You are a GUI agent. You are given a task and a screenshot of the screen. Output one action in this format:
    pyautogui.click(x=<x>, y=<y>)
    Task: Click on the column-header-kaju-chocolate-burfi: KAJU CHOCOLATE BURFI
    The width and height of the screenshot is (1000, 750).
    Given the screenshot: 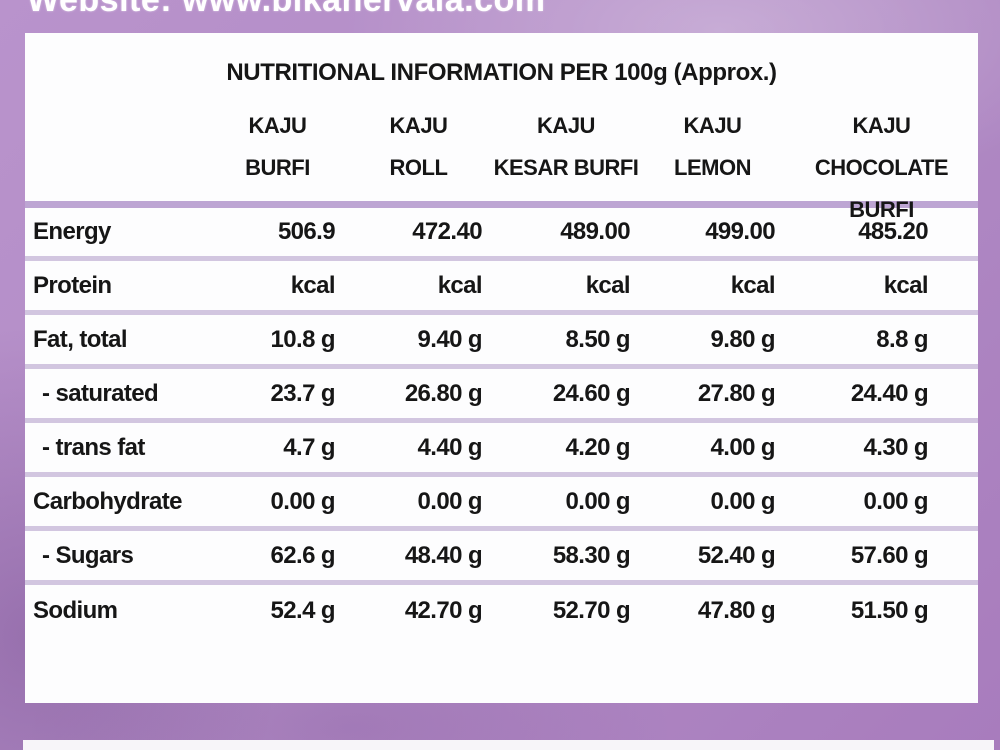 What is the action you would take?
    pyautogui.click(x=881, y=163)
    